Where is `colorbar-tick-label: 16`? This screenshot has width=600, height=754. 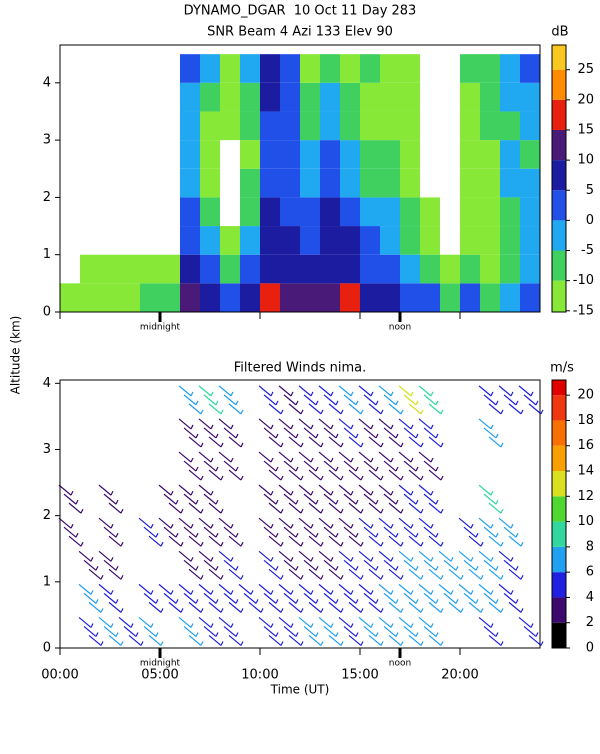 colorbar-tick-label: 16 is located at coordinates (585, 445).